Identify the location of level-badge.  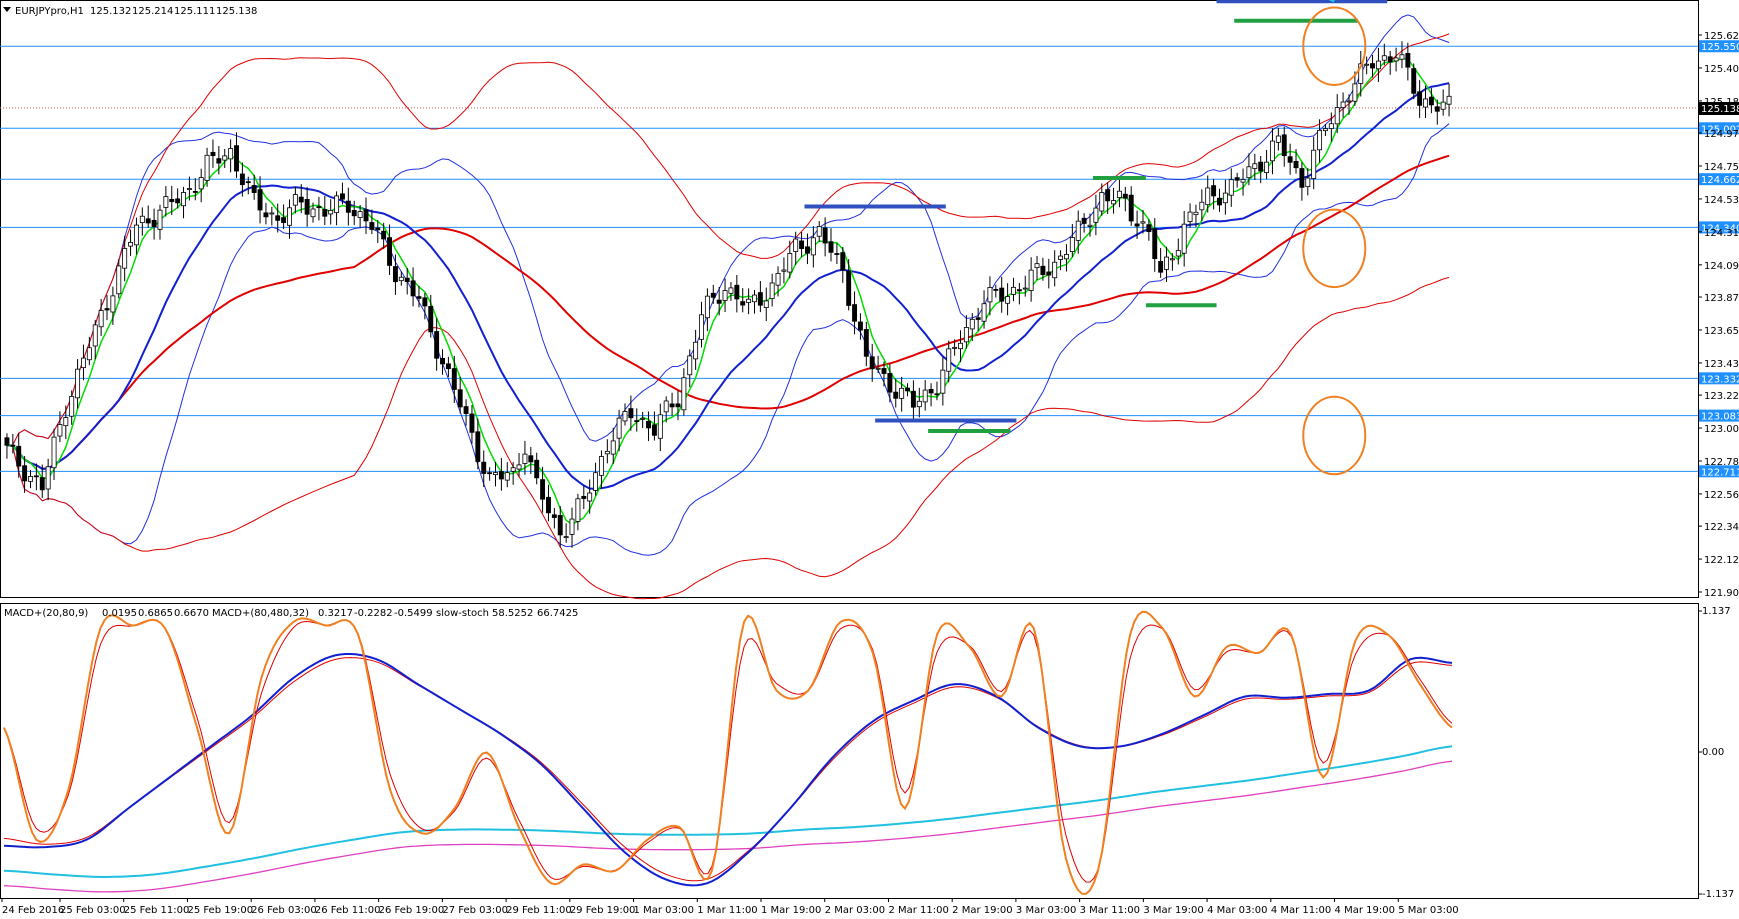
(1719, 415).